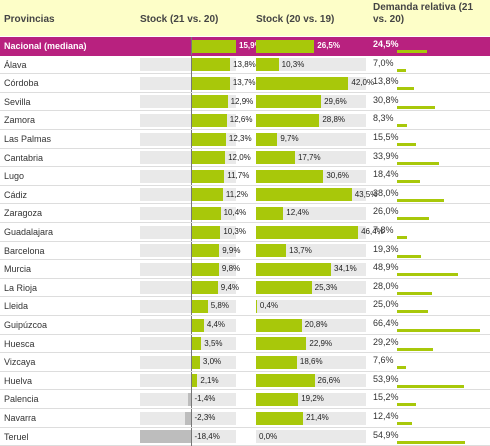 This screenshot has width=490, height=446. What do you see at coordinates (230, 287) in the screenshot?
I see `stock-21-20-label: 9,4%` at bounding box center [230, 287].